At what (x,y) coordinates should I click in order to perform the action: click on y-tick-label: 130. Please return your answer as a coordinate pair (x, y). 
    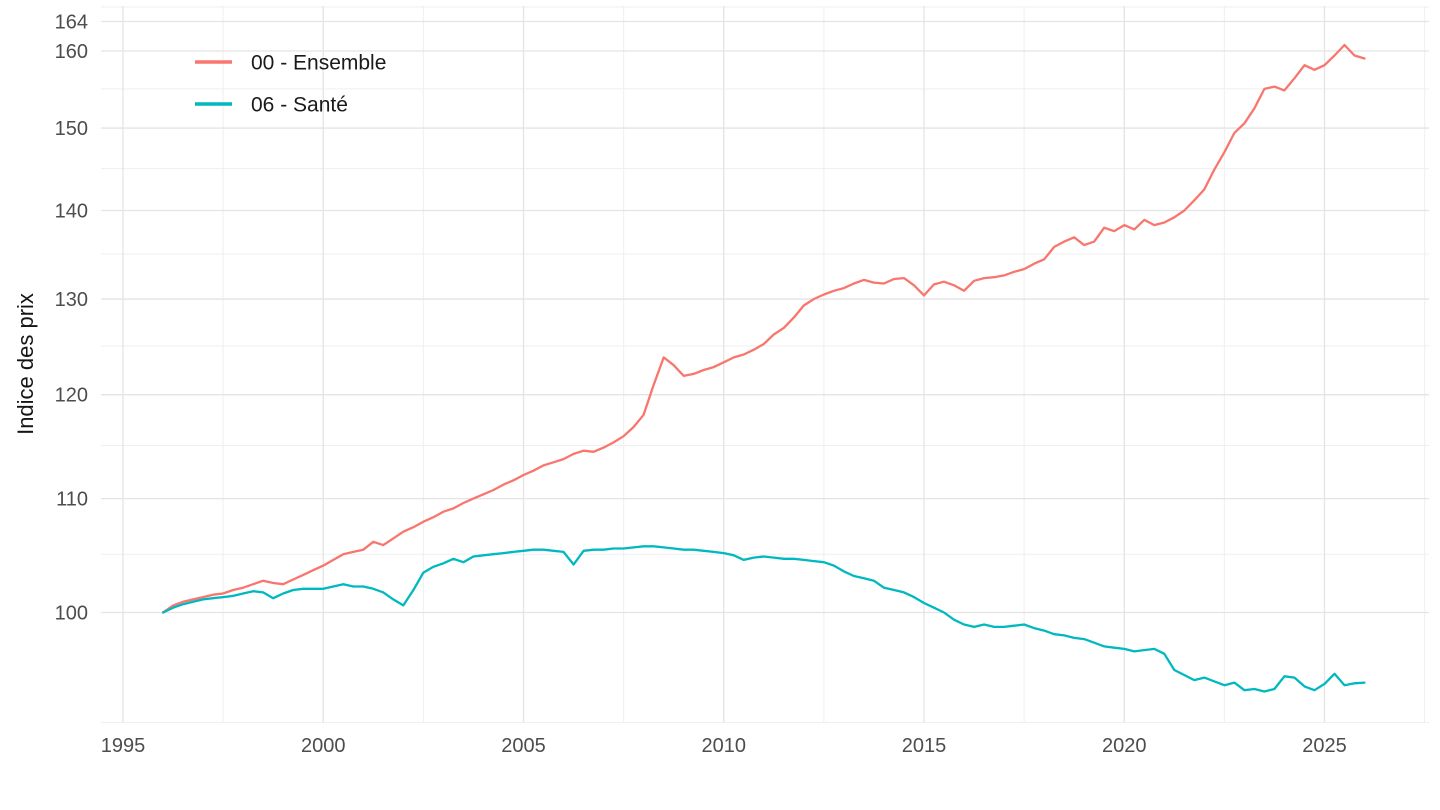
    Looking at the image, I should click on (71, 300).